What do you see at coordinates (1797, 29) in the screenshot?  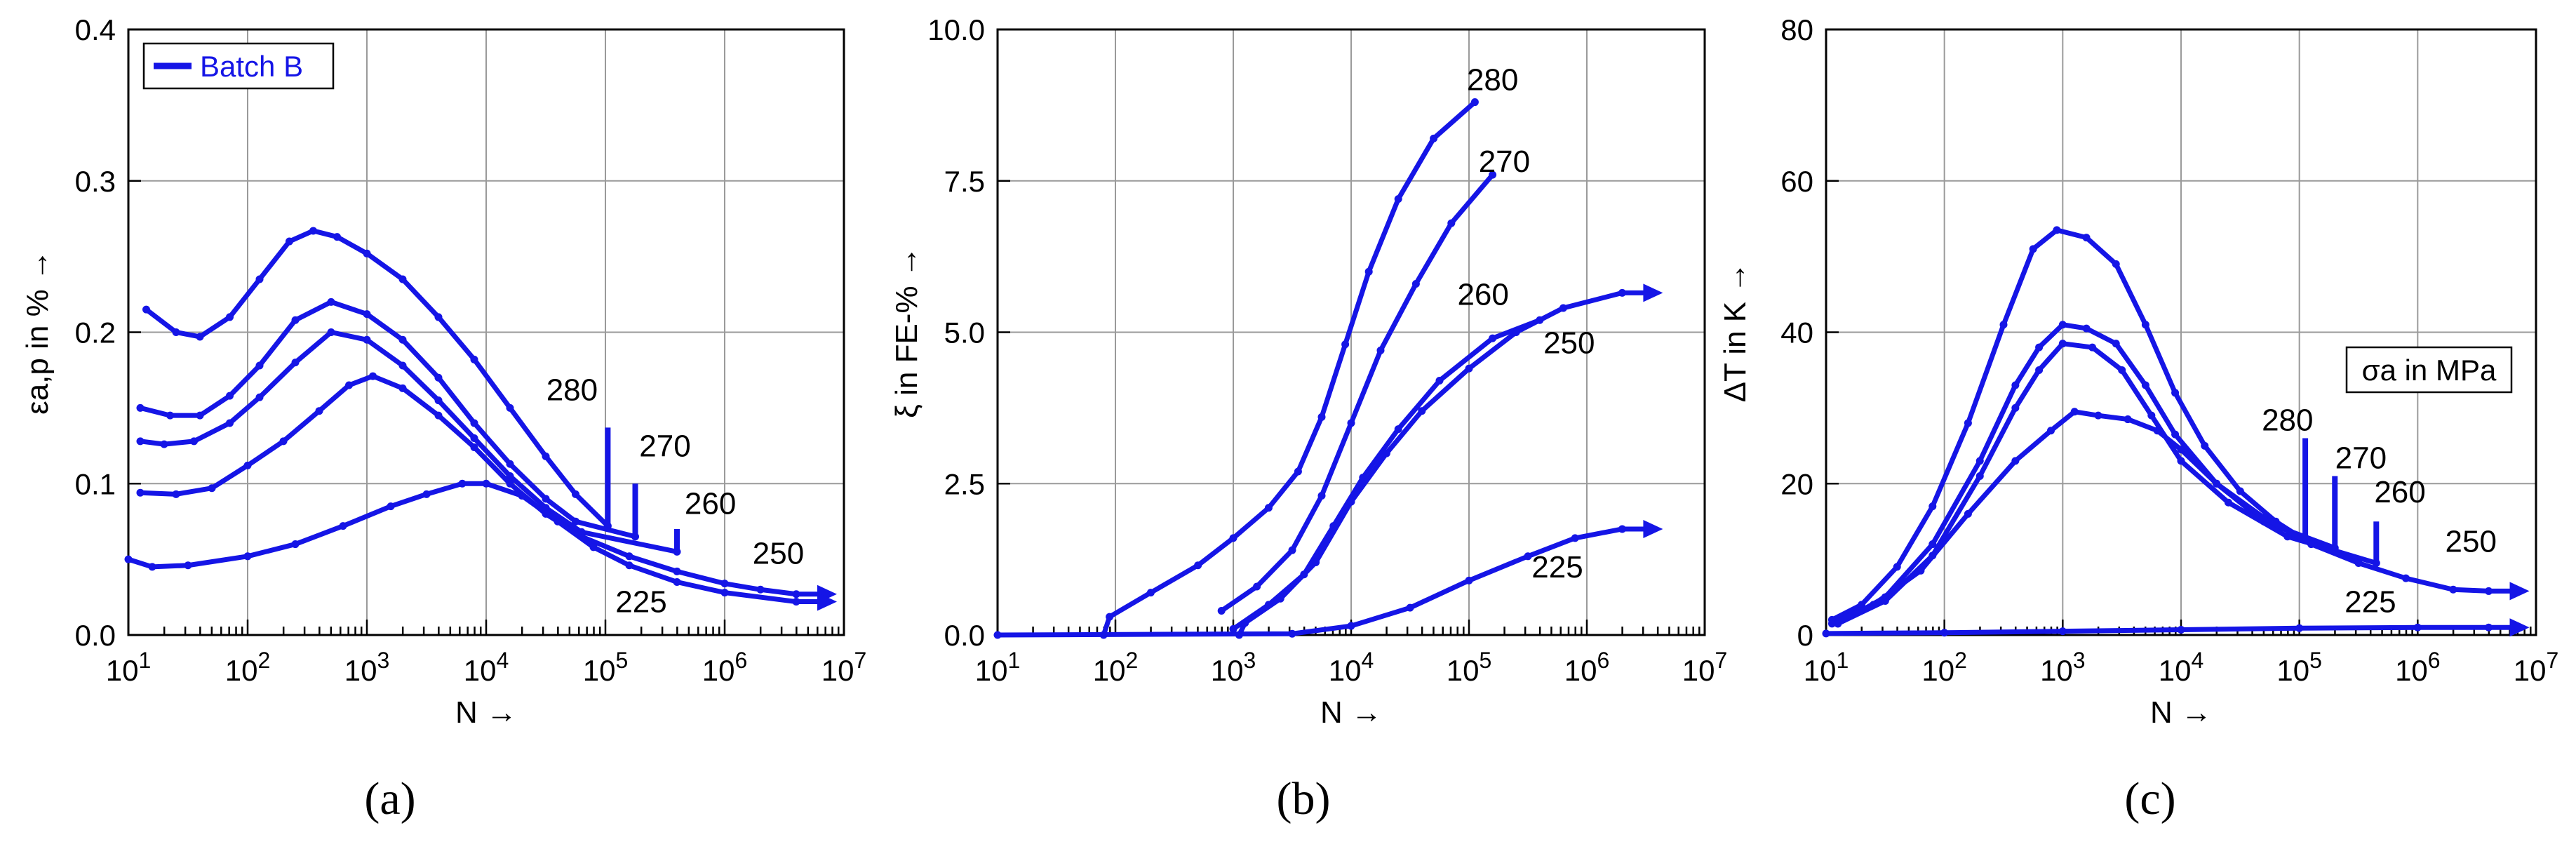 I see `y-tick-label: 80` at bounding box center [1797, 29].